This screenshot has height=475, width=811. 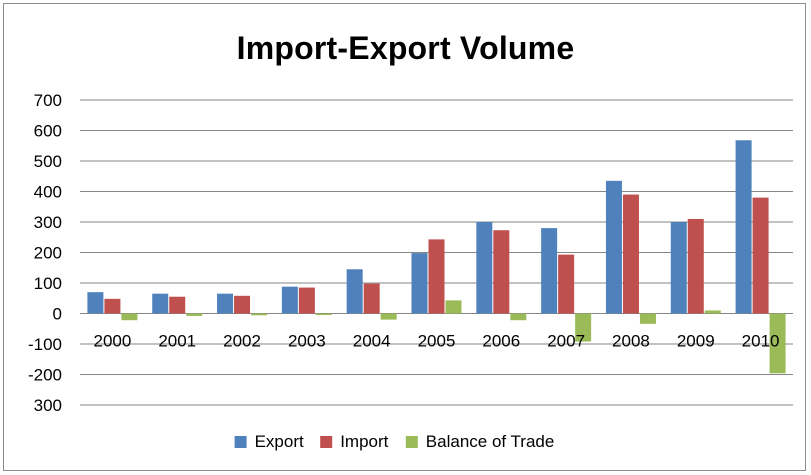 What do you see at coordinates (647, 318) in the screenshot?
I see `bar-balance-of-trade-2008` at bounding box center [647, 318].